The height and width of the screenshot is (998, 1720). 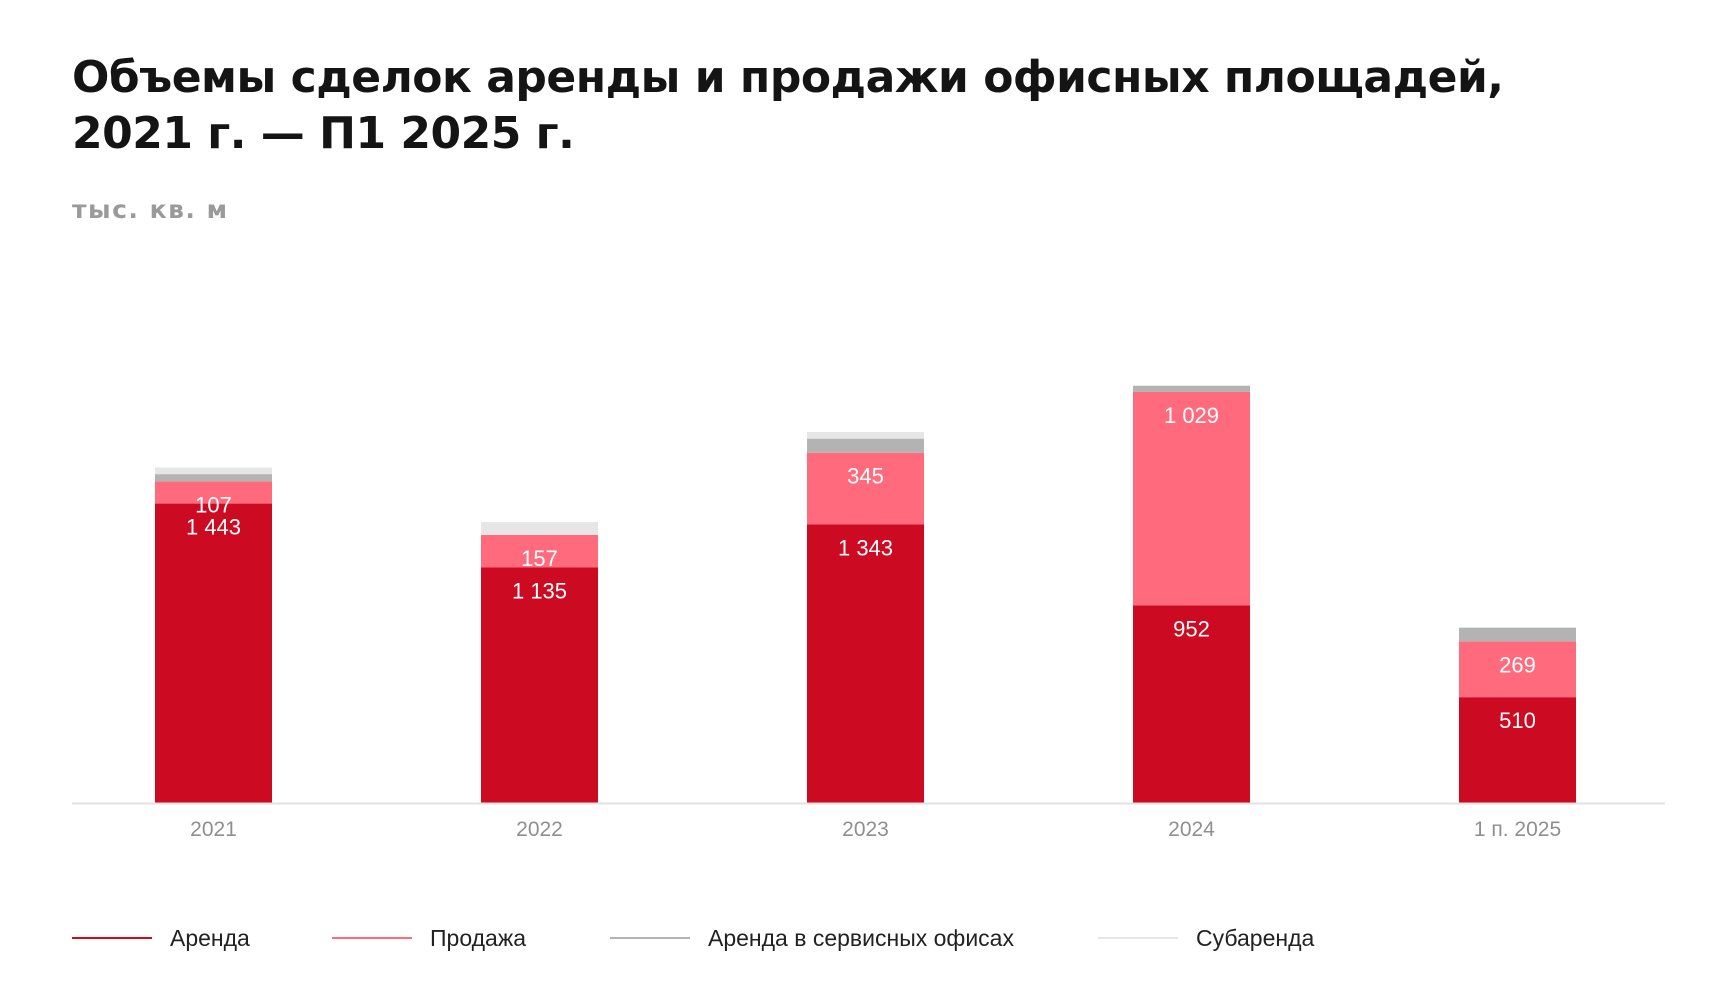 What do you see at coordinates (213, 829) in the screenshot?
I see `x-tick-label-1: 2021` at bounding box center [213, 829].